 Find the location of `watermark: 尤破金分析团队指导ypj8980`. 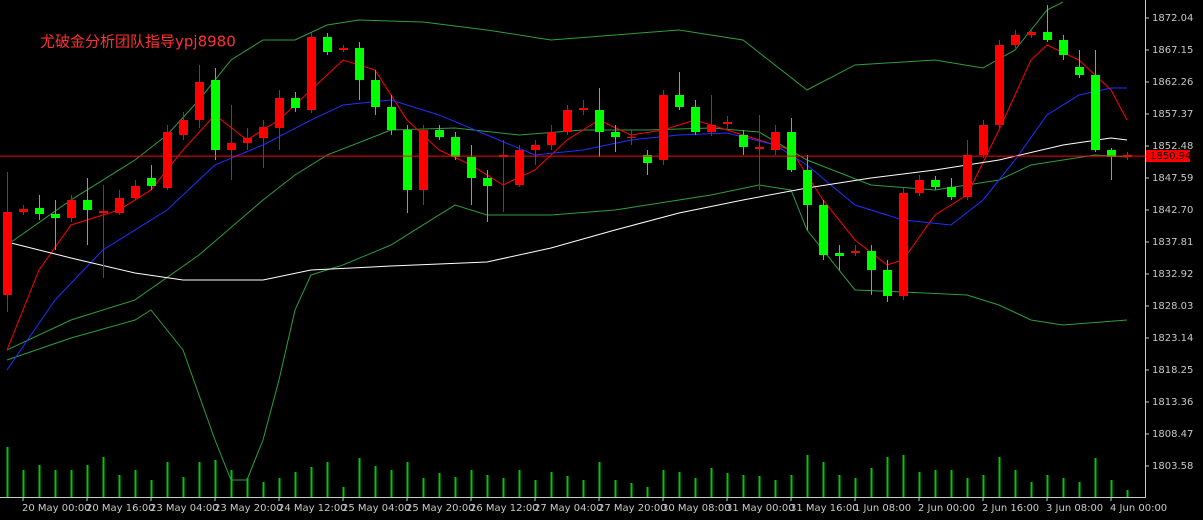

watermark: 尤破金分析团队指导ypj8980 is located at coordinates (138, 42).